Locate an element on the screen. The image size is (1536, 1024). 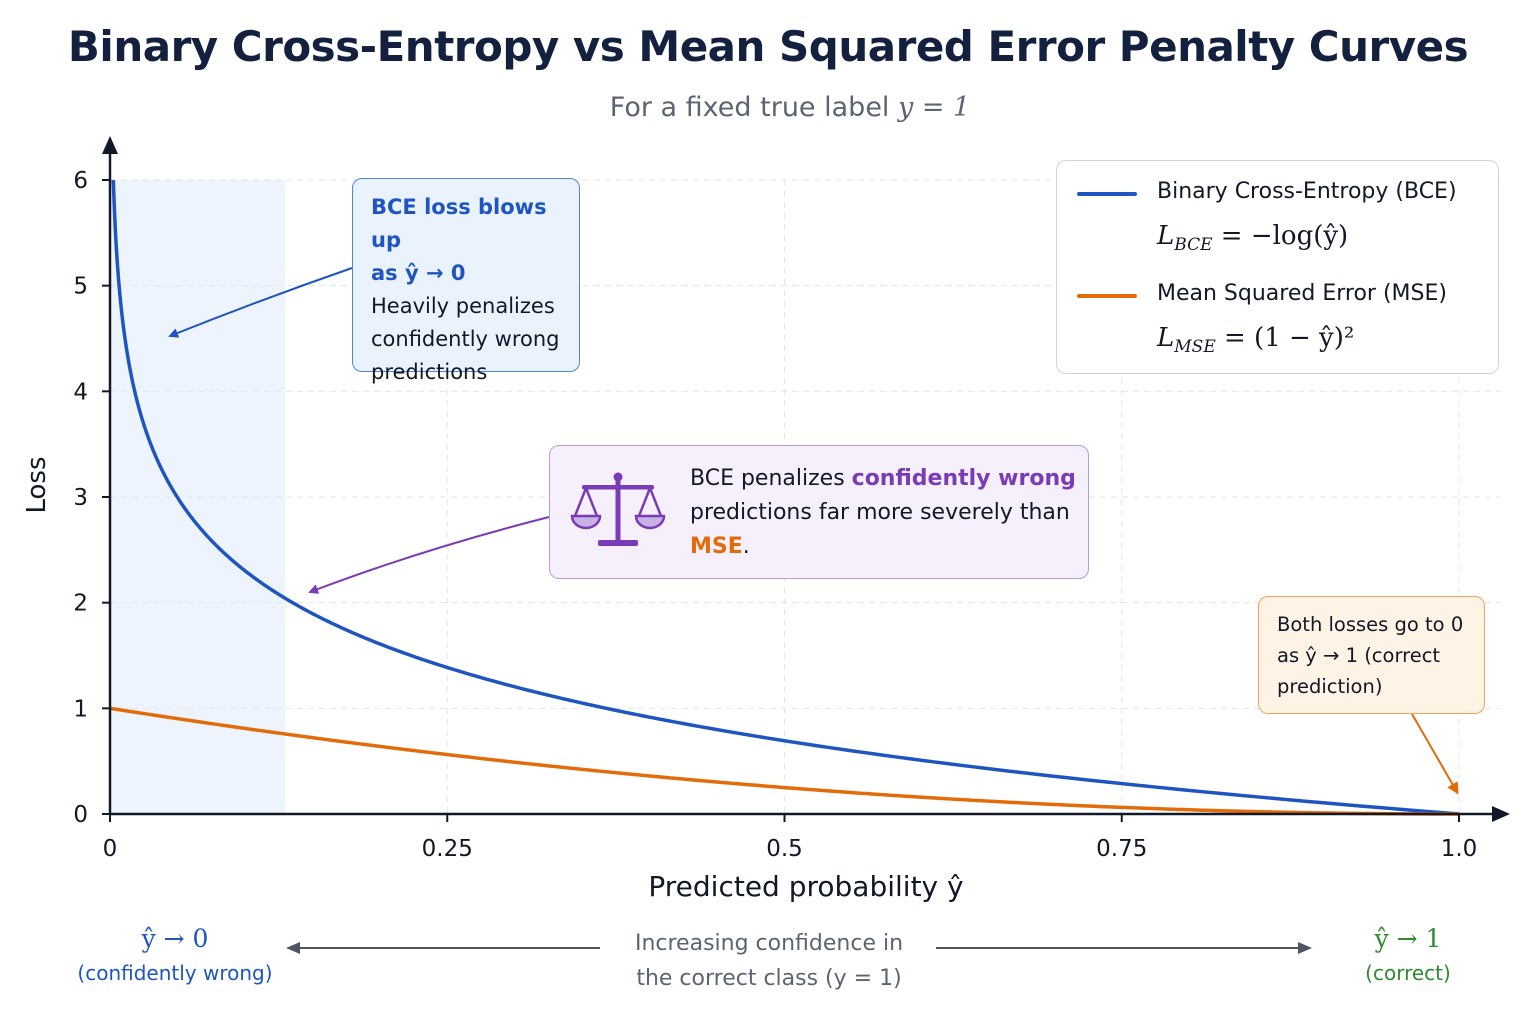
y-tick-label: 3 is located at coordinates (80, 498).